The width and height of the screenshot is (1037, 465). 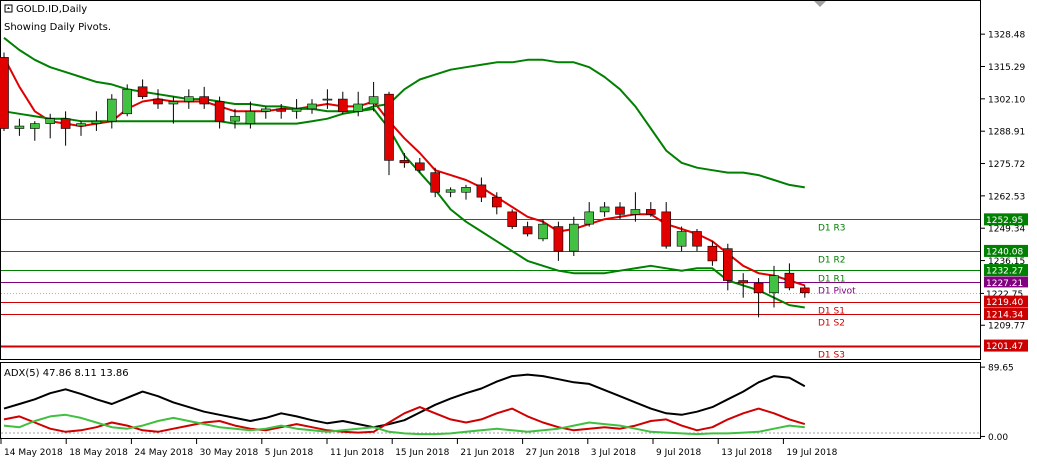 What do you see at coordinates (51, 9) in the screenshot?
I see `symbol-label: GOLD.ID,Daily` at bounding box center [51, 9].